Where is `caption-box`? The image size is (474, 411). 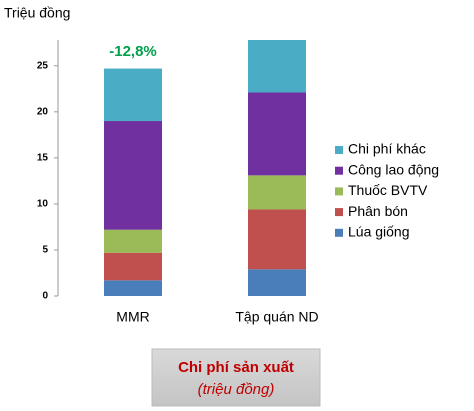 caption-box is located at coordinates (236, 377).